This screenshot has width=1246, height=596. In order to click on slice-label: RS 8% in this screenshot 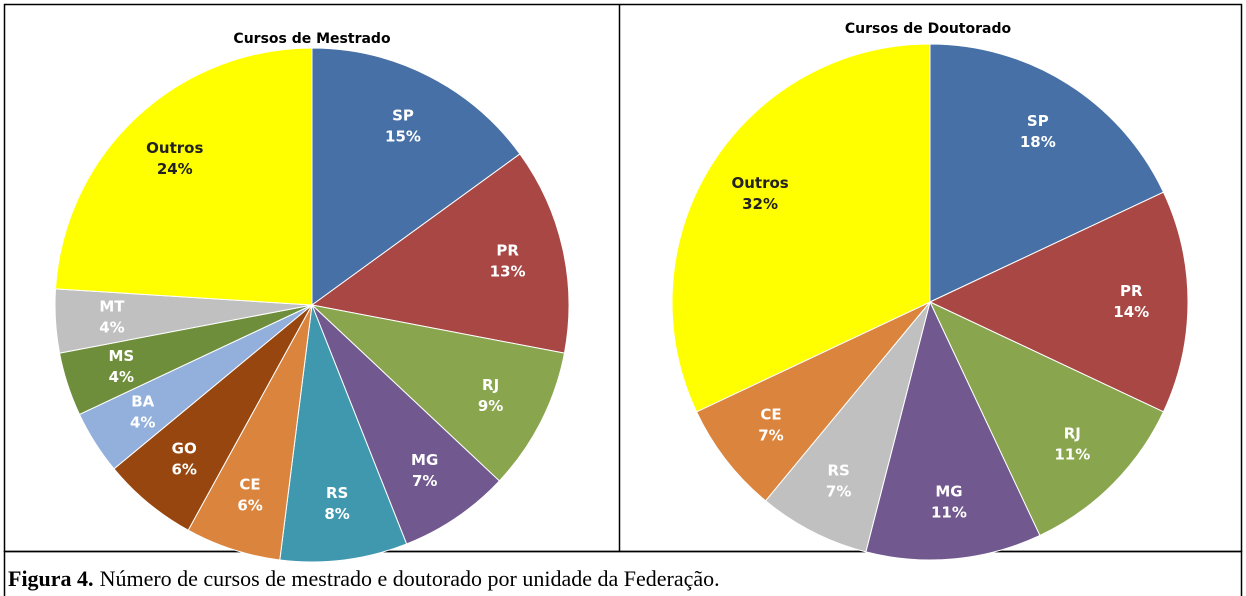, I will do `click(336, 503)`.